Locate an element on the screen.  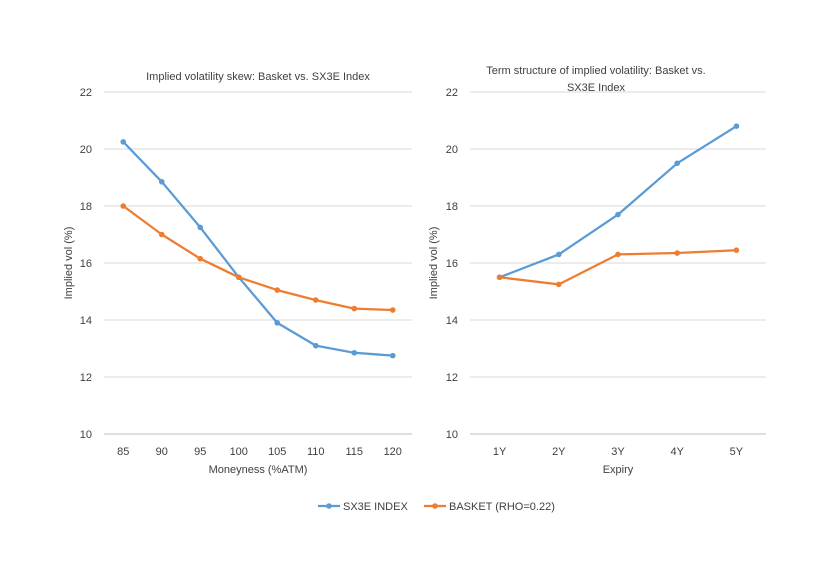
x-tick-label: 120 is located at coordinates (393, 452).